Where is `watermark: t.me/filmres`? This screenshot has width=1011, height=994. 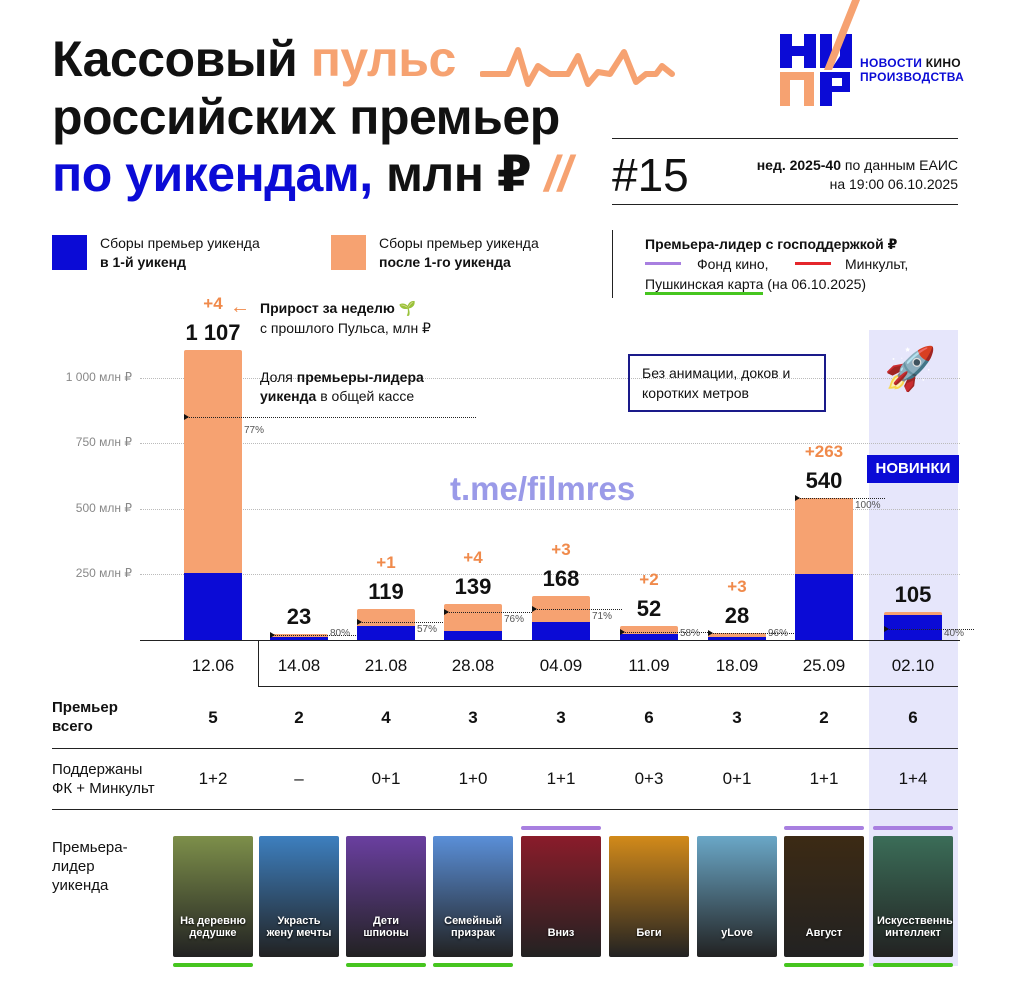
watermark: t.me/filmres is located at coordinates (543, 488).